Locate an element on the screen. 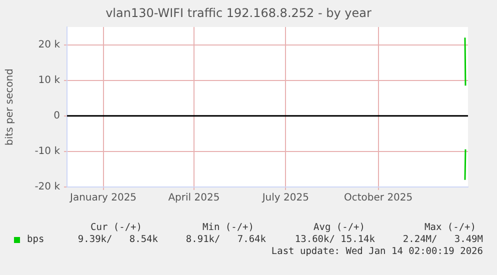 The height and width of the screenshot is (275, 497). text: Last update: Wed Jan 14 02:00:19 2026 is located at coordinates (377, 252).